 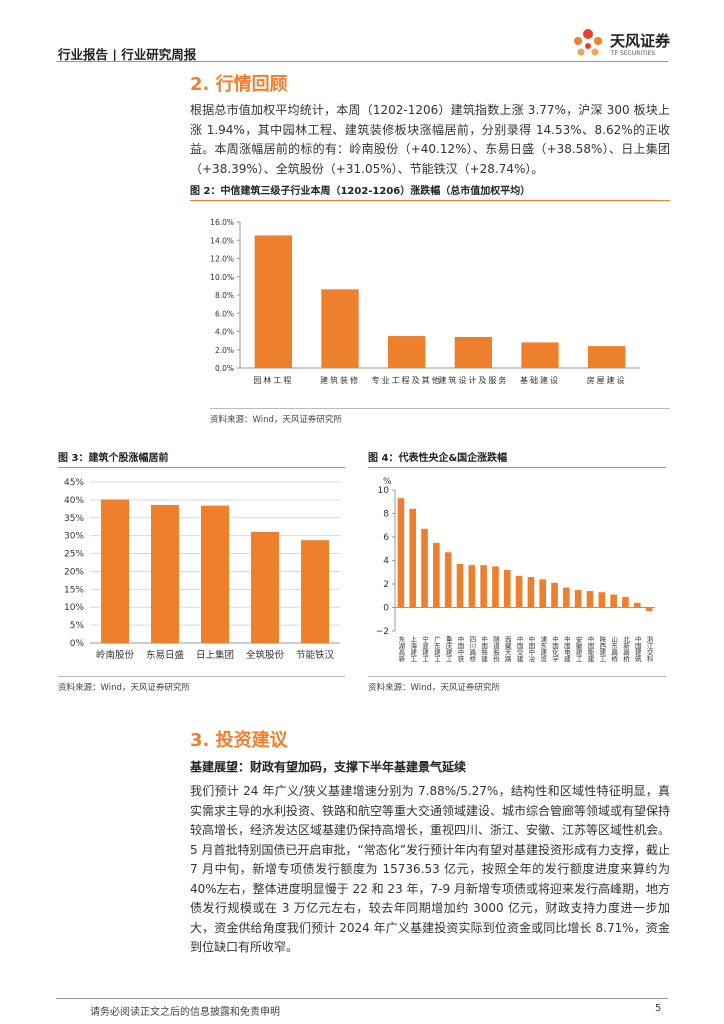 What do you see at coordinates (637, 649) in the screenshot?
I see `x-tick-label: 中国建筑` at bounding box center [637, 649].